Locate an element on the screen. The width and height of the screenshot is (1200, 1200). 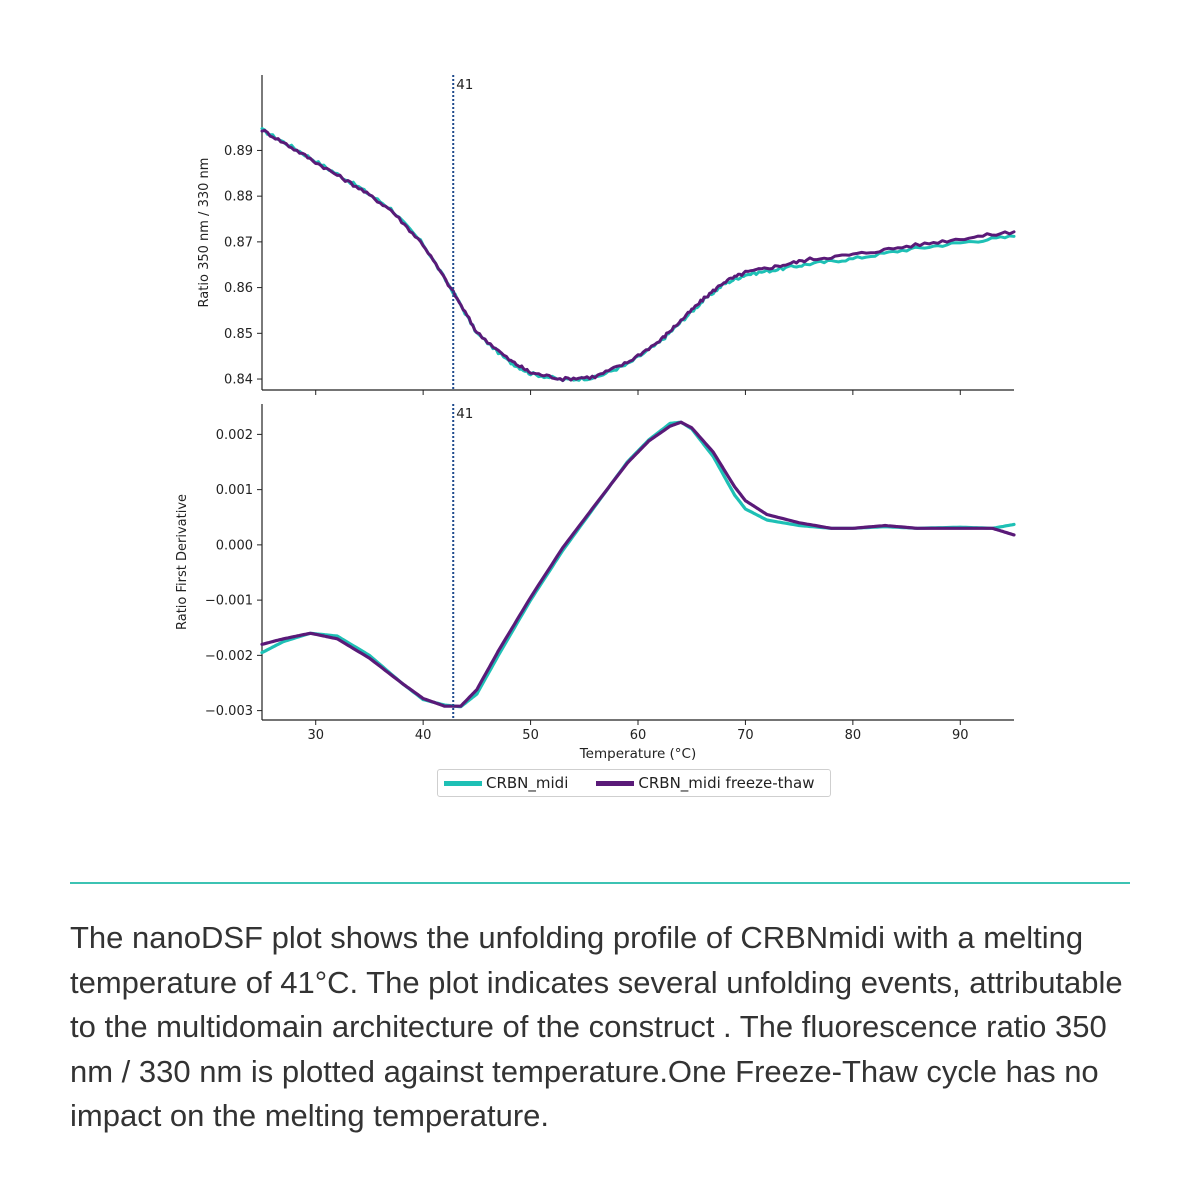
section-divider is located at coordinates (600, 883).